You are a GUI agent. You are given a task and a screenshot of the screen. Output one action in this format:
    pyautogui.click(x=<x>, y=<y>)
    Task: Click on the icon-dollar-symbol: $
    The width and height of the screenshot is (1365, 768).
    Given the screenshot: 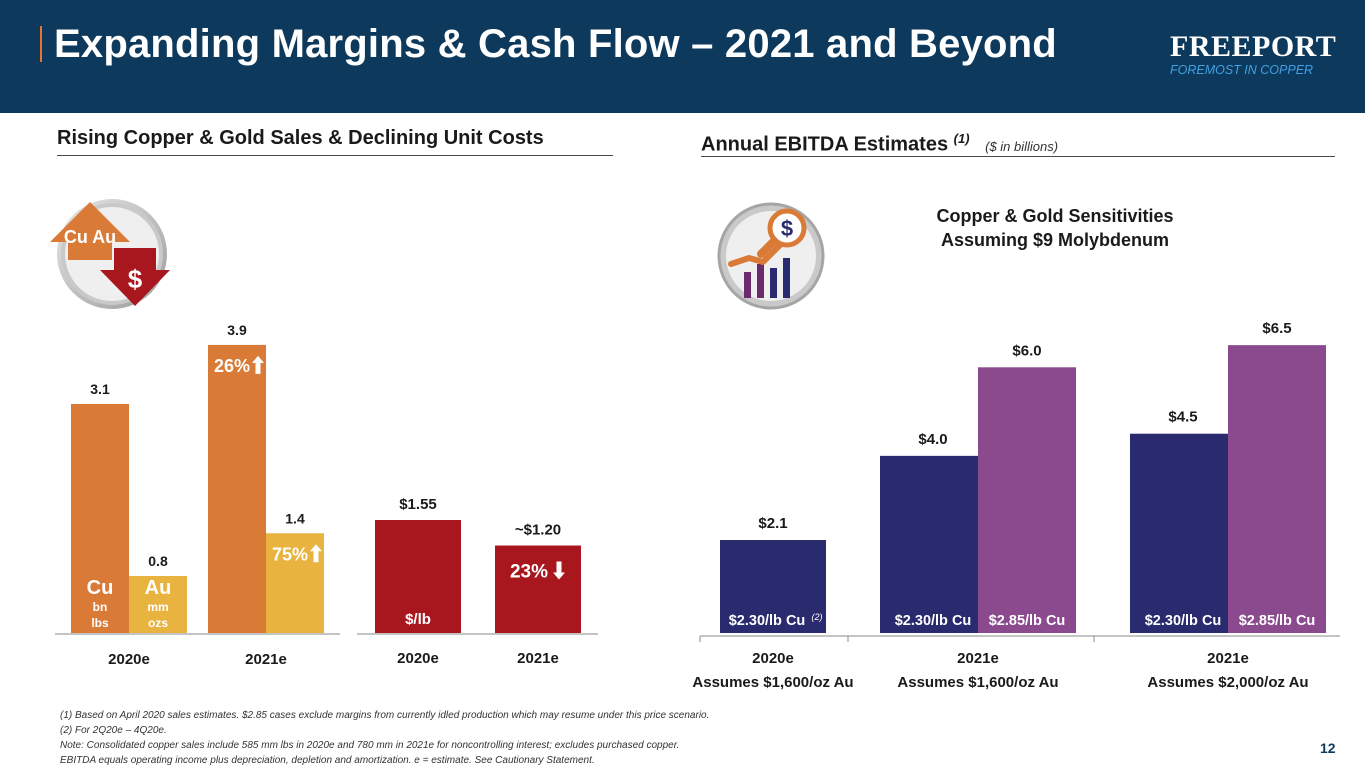 What is the action you would take?
    pyautogui.click(x=135, y=279)
    